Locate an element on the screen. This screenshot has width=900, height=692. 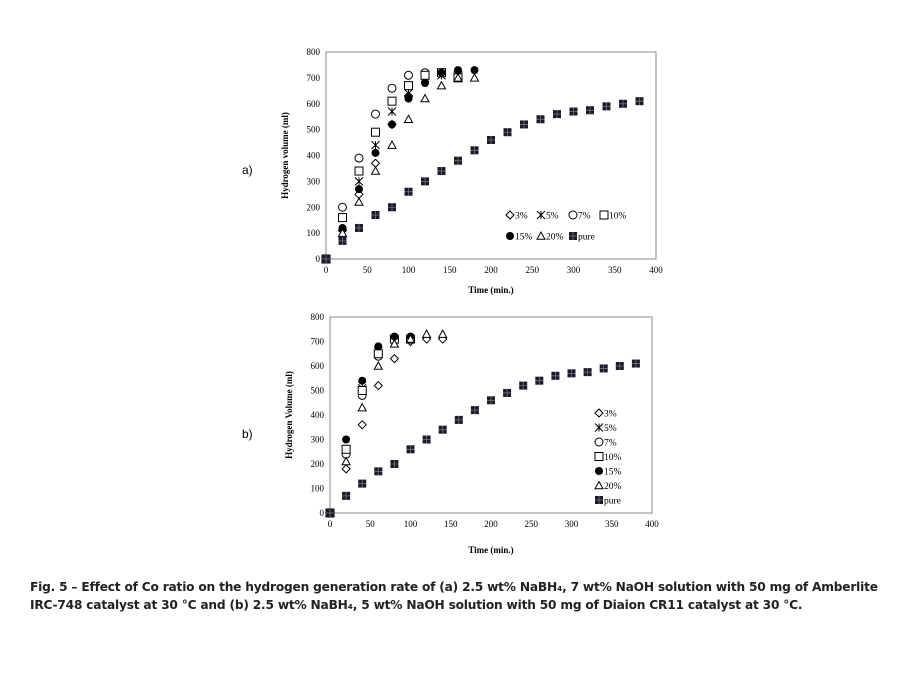
x-tick-label: 300 is located at coordinates (574, 270).